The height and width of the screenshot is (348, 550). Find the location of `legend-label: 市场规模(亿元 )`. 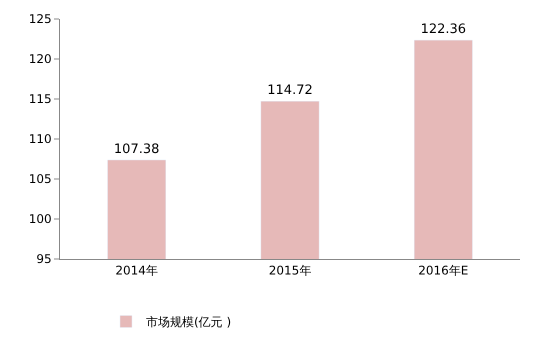

legend-label: 市场规模(亿元 ) is located at coordinates (189, 322).